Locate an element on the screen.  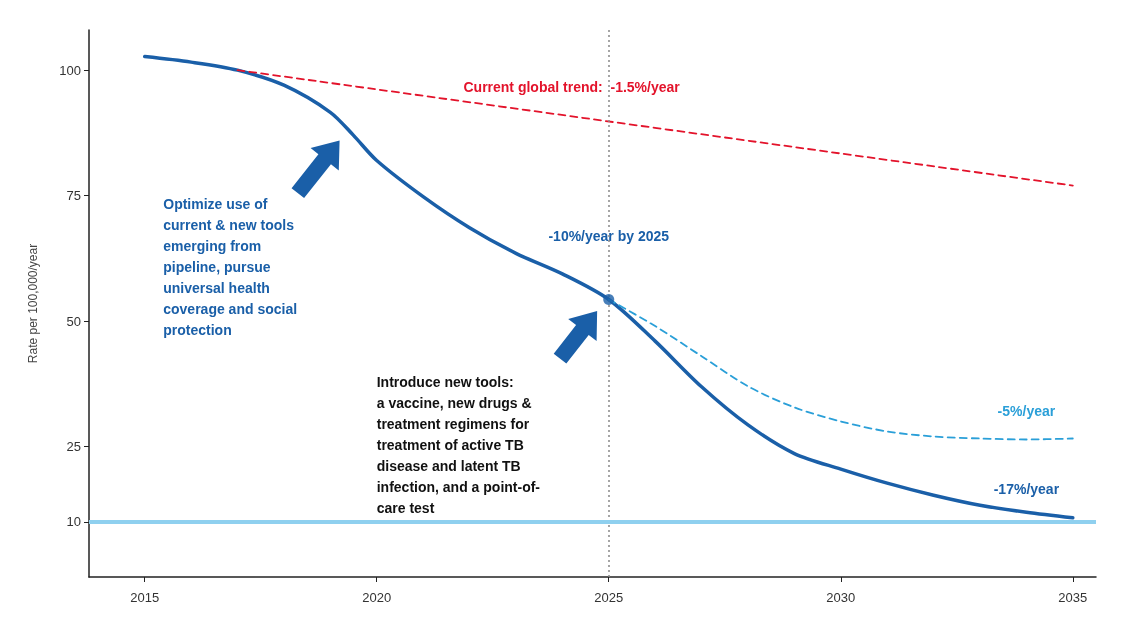
y-tick-label: 25 is located at coordinates (73, 447).